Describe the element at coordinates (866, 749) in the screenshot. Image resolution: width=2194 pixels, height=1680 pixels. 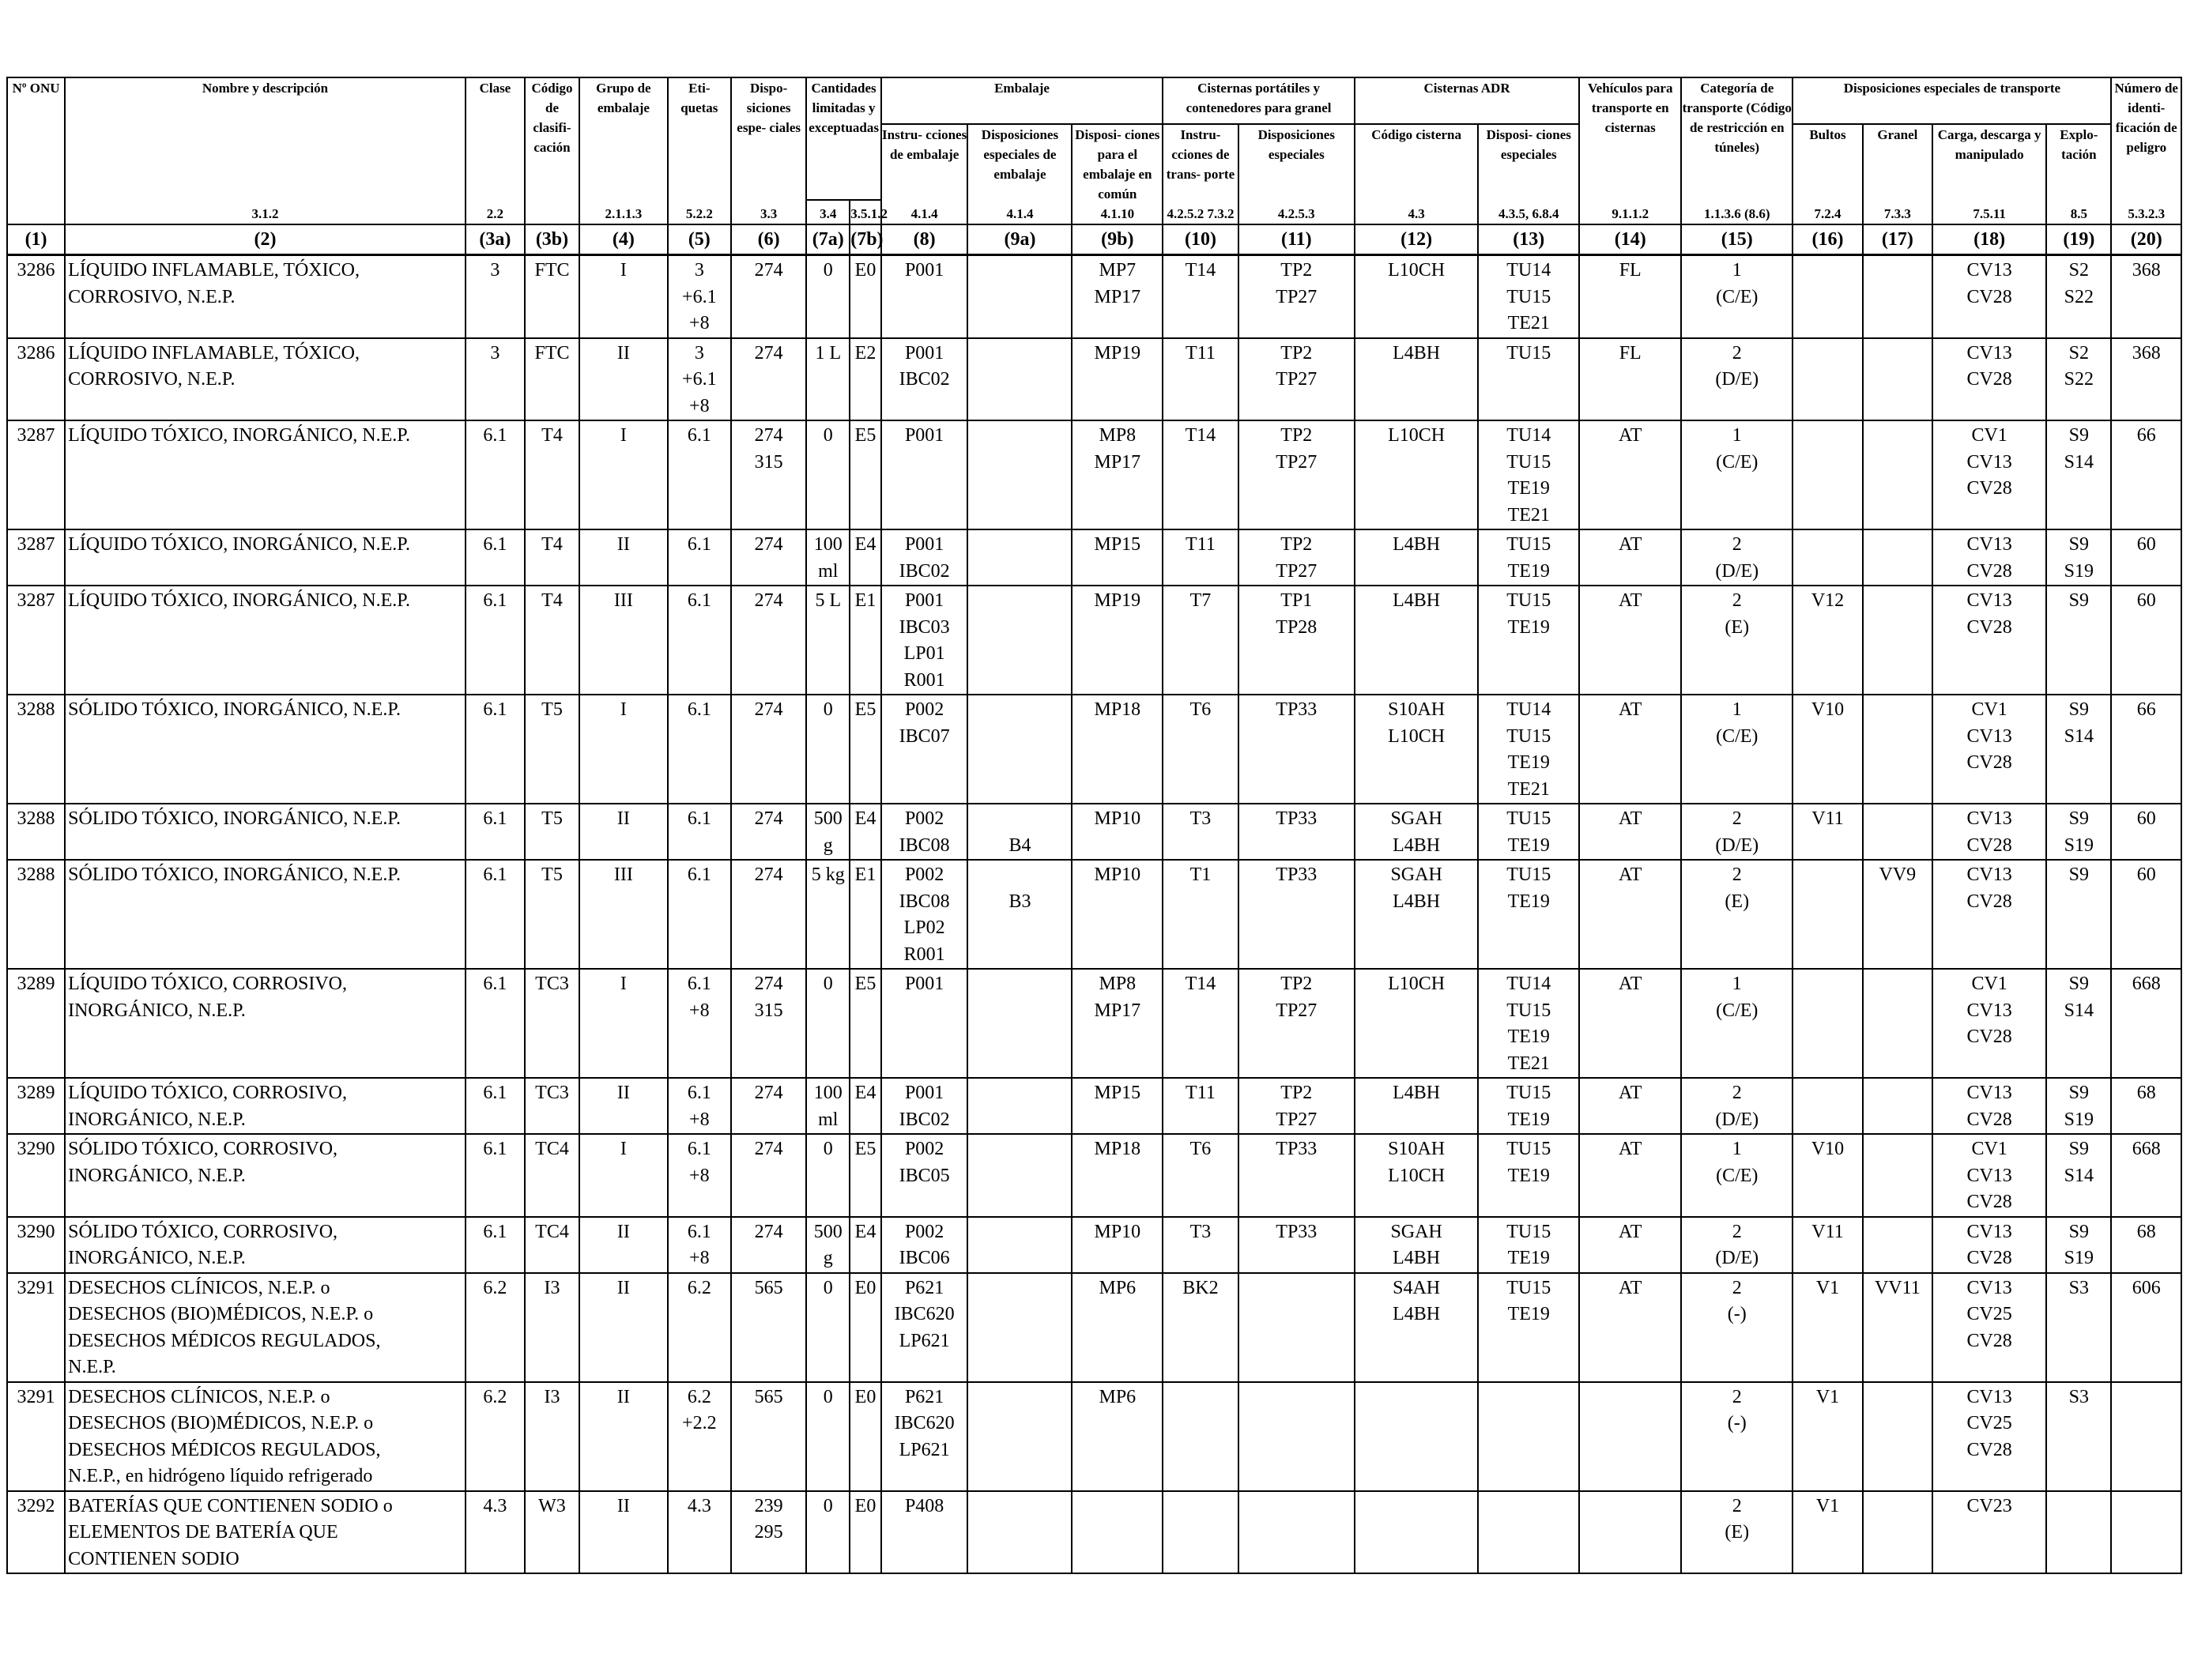
I see `cell-excepted-qty: E5` at that location.